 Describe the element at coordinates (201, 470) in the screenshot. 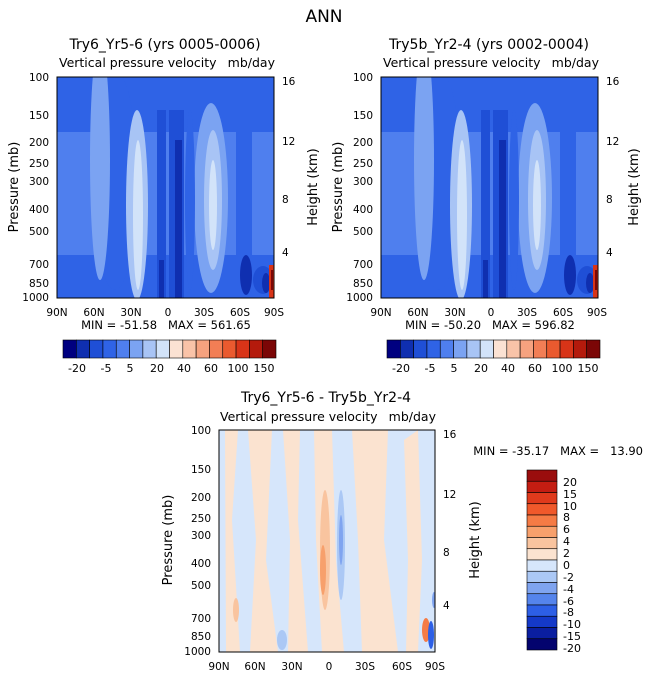

I see `diff-y-tick: 150` at that location.